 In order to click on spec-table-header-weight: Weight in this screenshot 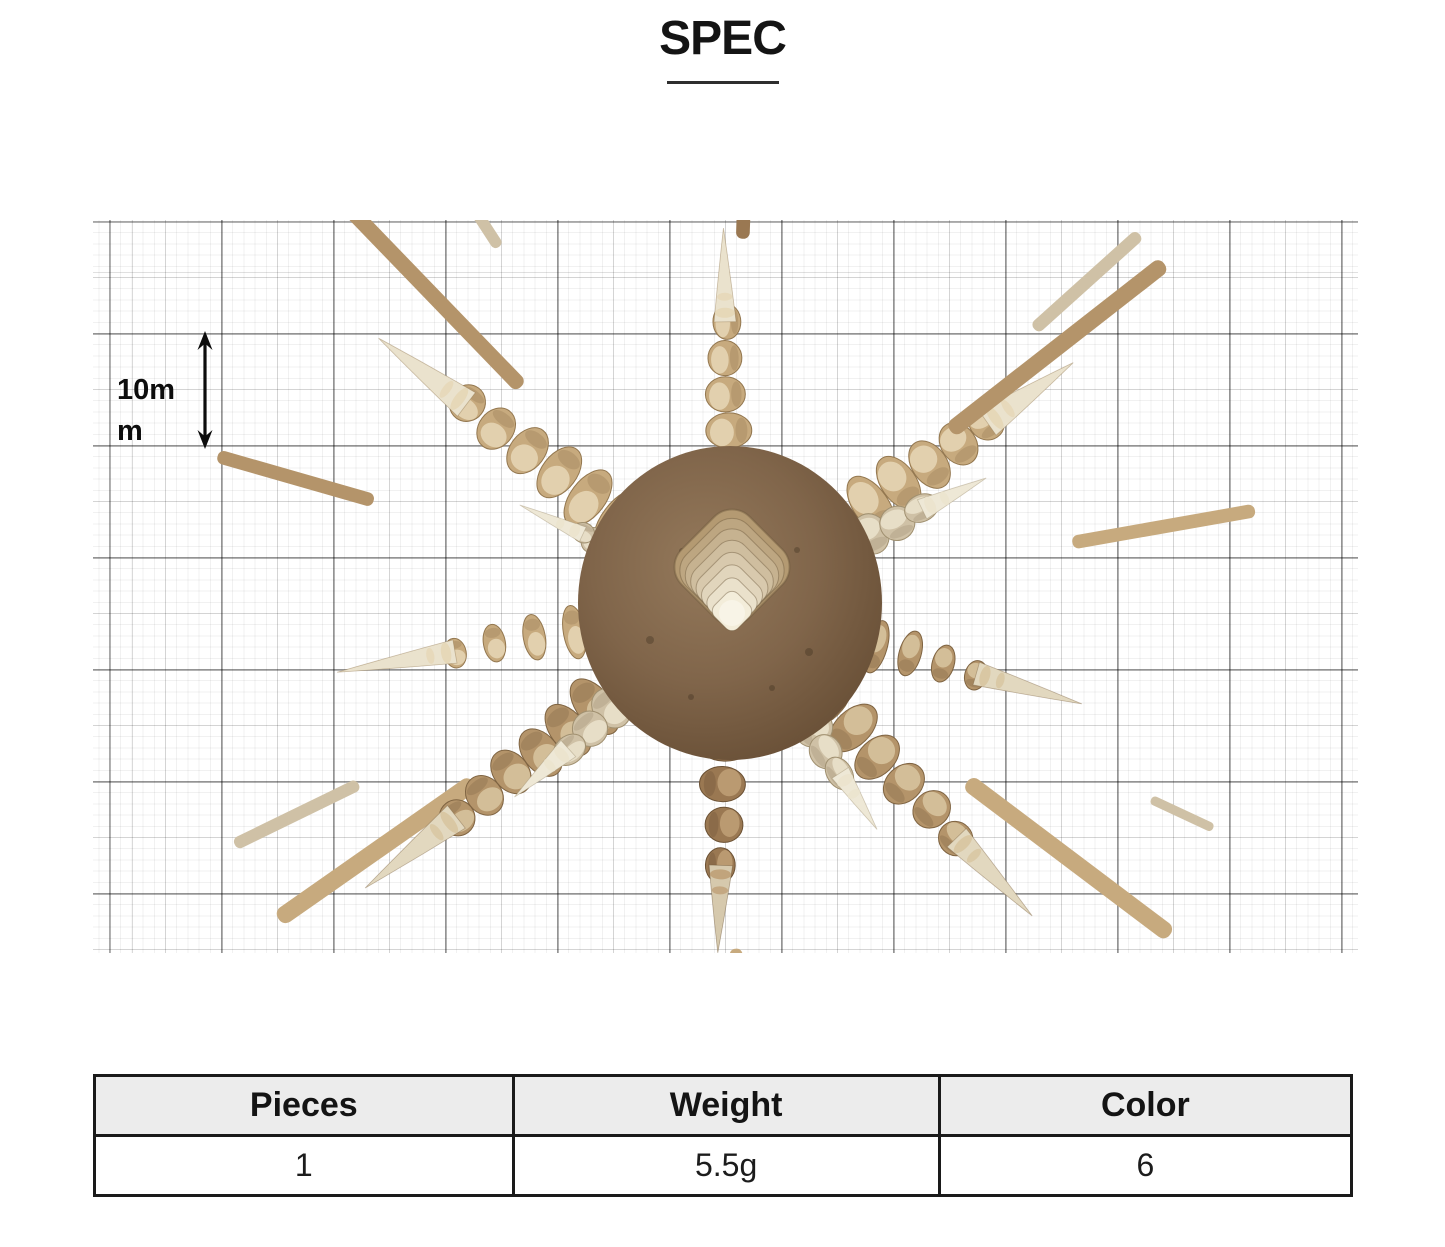, I will do `click(726, 1105)`.